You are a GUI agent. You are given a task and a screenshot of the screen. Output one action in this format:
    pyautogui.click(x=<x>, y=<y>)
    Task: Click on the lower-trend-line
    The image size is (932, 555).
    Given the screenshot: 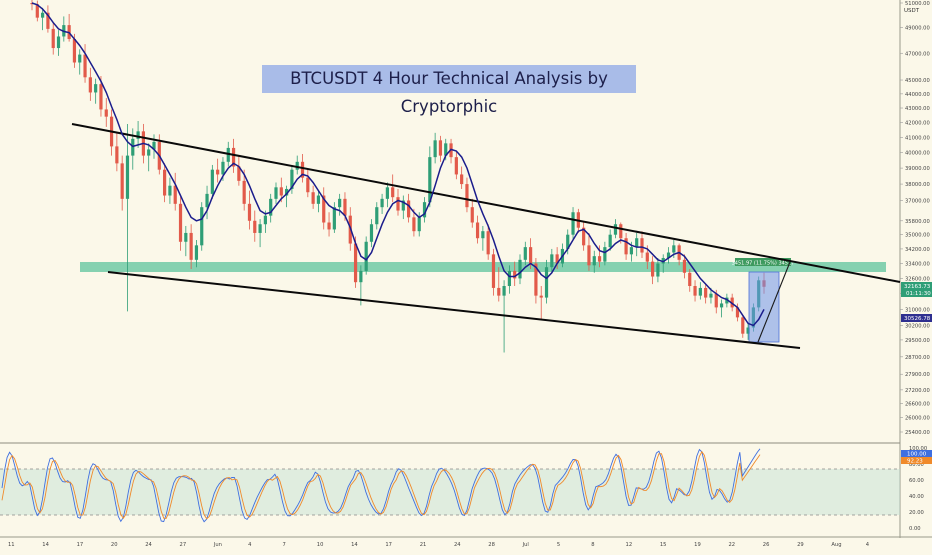 What is the action you would take?
    pyautogui.click(x=454, y=310)
    